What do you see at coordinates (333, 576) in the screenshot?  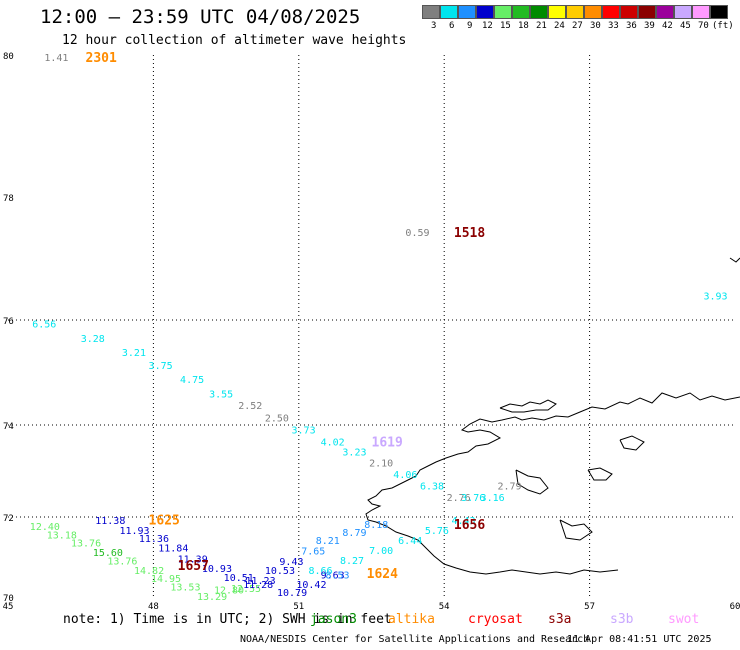 I see `wave-height-value: 9.63` at bounding box center [333, 576].